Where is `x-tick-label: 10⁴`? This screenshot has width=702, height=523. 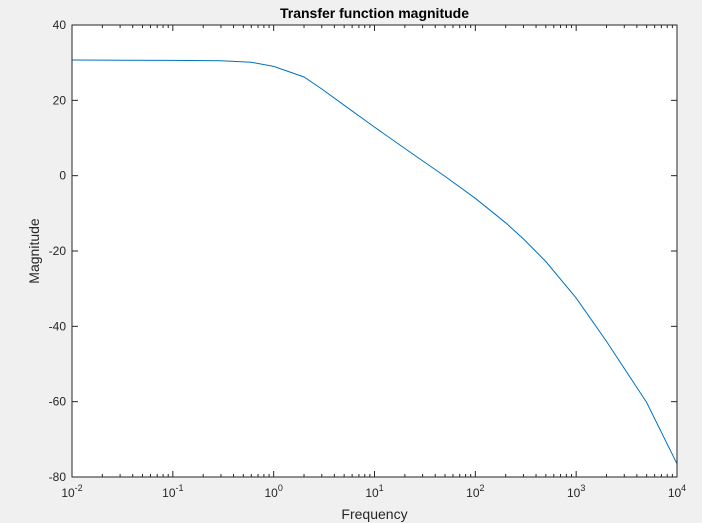 x-tick-label: 10⁴ is located at coordinates (677, 491).